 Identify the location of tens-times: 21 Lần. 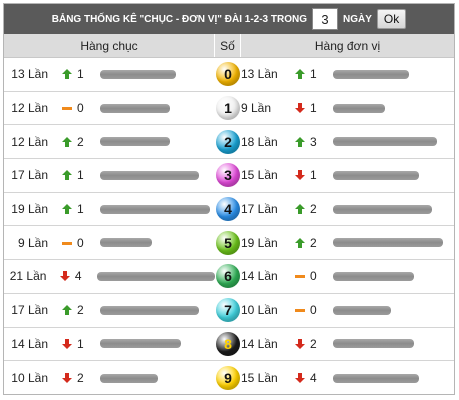
(28, 276).